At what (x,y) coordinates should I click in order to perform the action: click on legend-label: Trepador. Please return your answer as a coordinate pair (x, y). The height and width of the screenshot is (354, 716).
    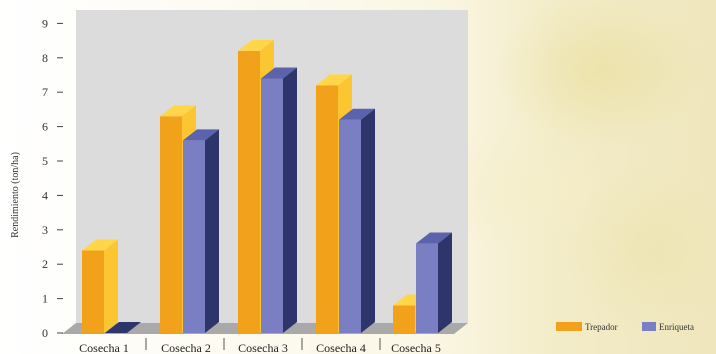
    Looking at the image, I should click on (601, 327).